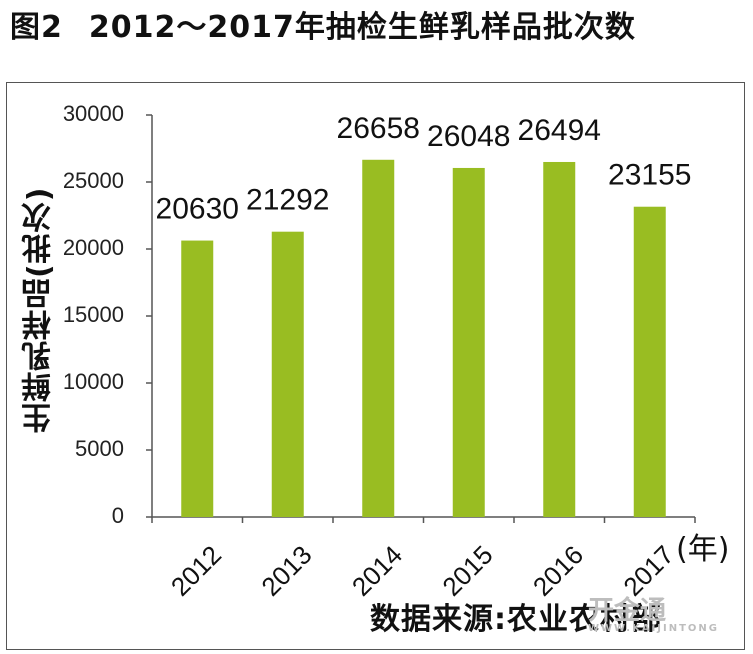 Image resolution: width=753 pixels, height=654 pixels. Describe the element at coordinates (362, 27) in the screenshot. I see `figure-title-text: 2012～2017年抽检生鲜乳样品批次数` at that location.